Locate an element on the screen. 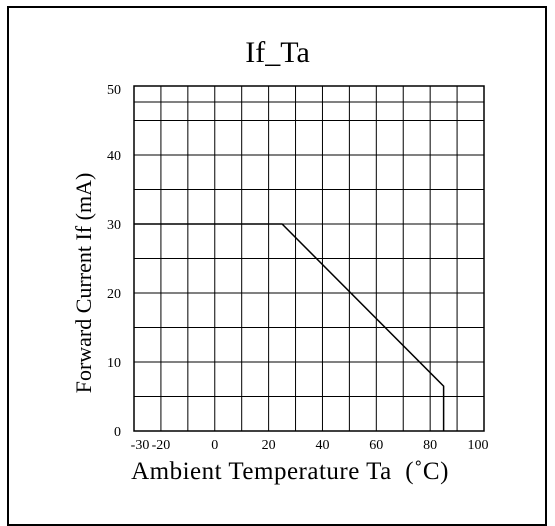  y-tick-label: 40 is located at coordinates (114, 156).